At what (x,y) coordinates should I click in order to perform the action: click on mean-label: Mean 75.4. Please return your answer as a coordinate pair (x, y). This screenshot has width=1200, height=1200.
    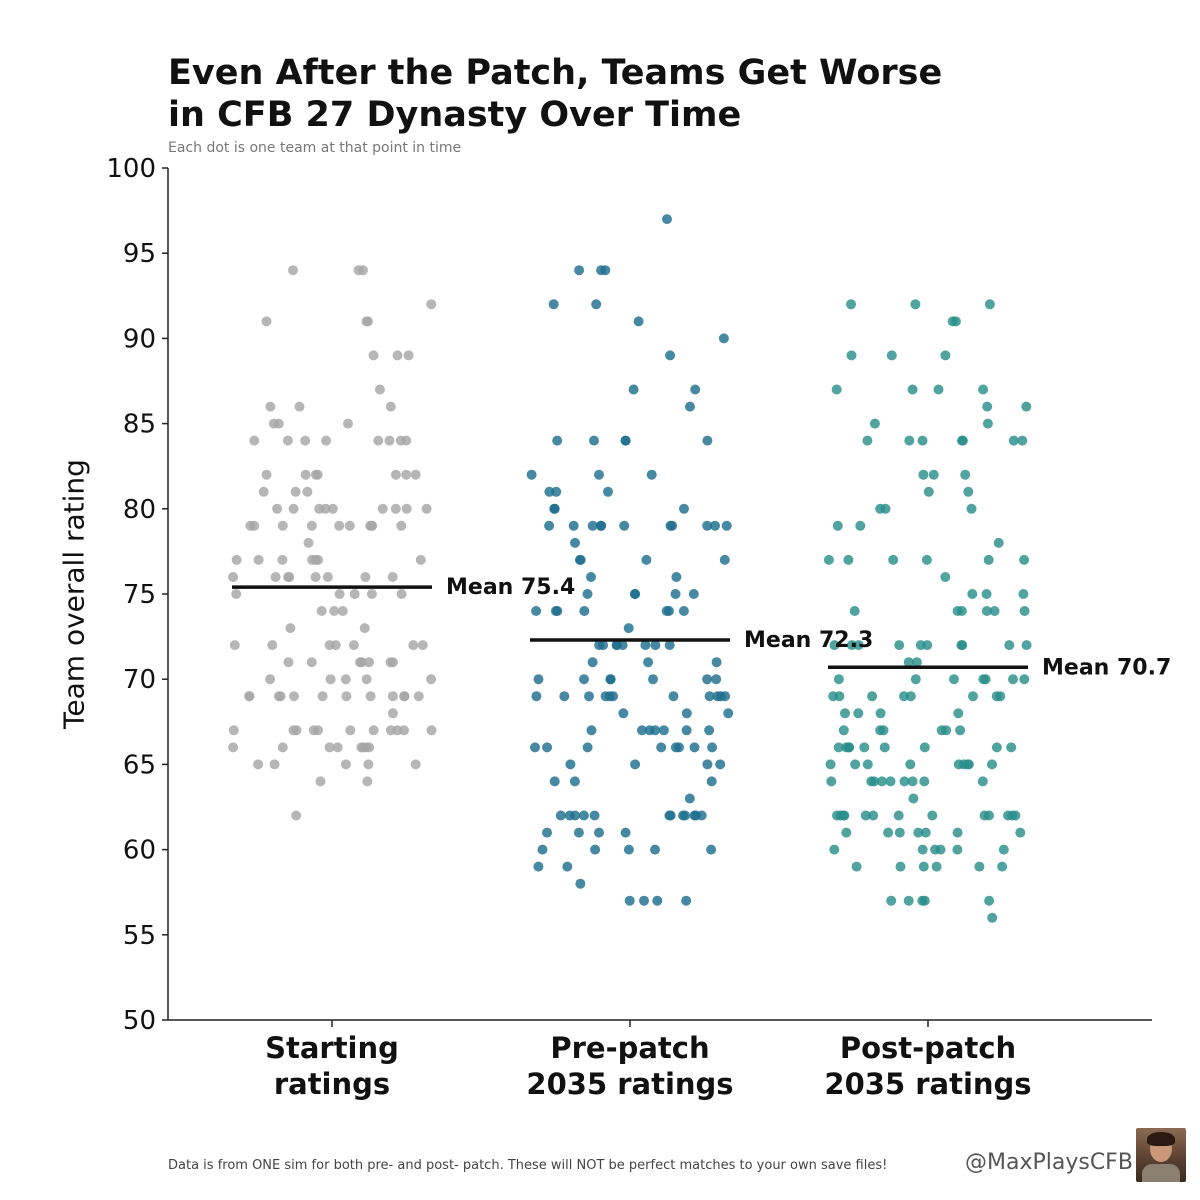
    Looking at the image, I should click on (510, 587).